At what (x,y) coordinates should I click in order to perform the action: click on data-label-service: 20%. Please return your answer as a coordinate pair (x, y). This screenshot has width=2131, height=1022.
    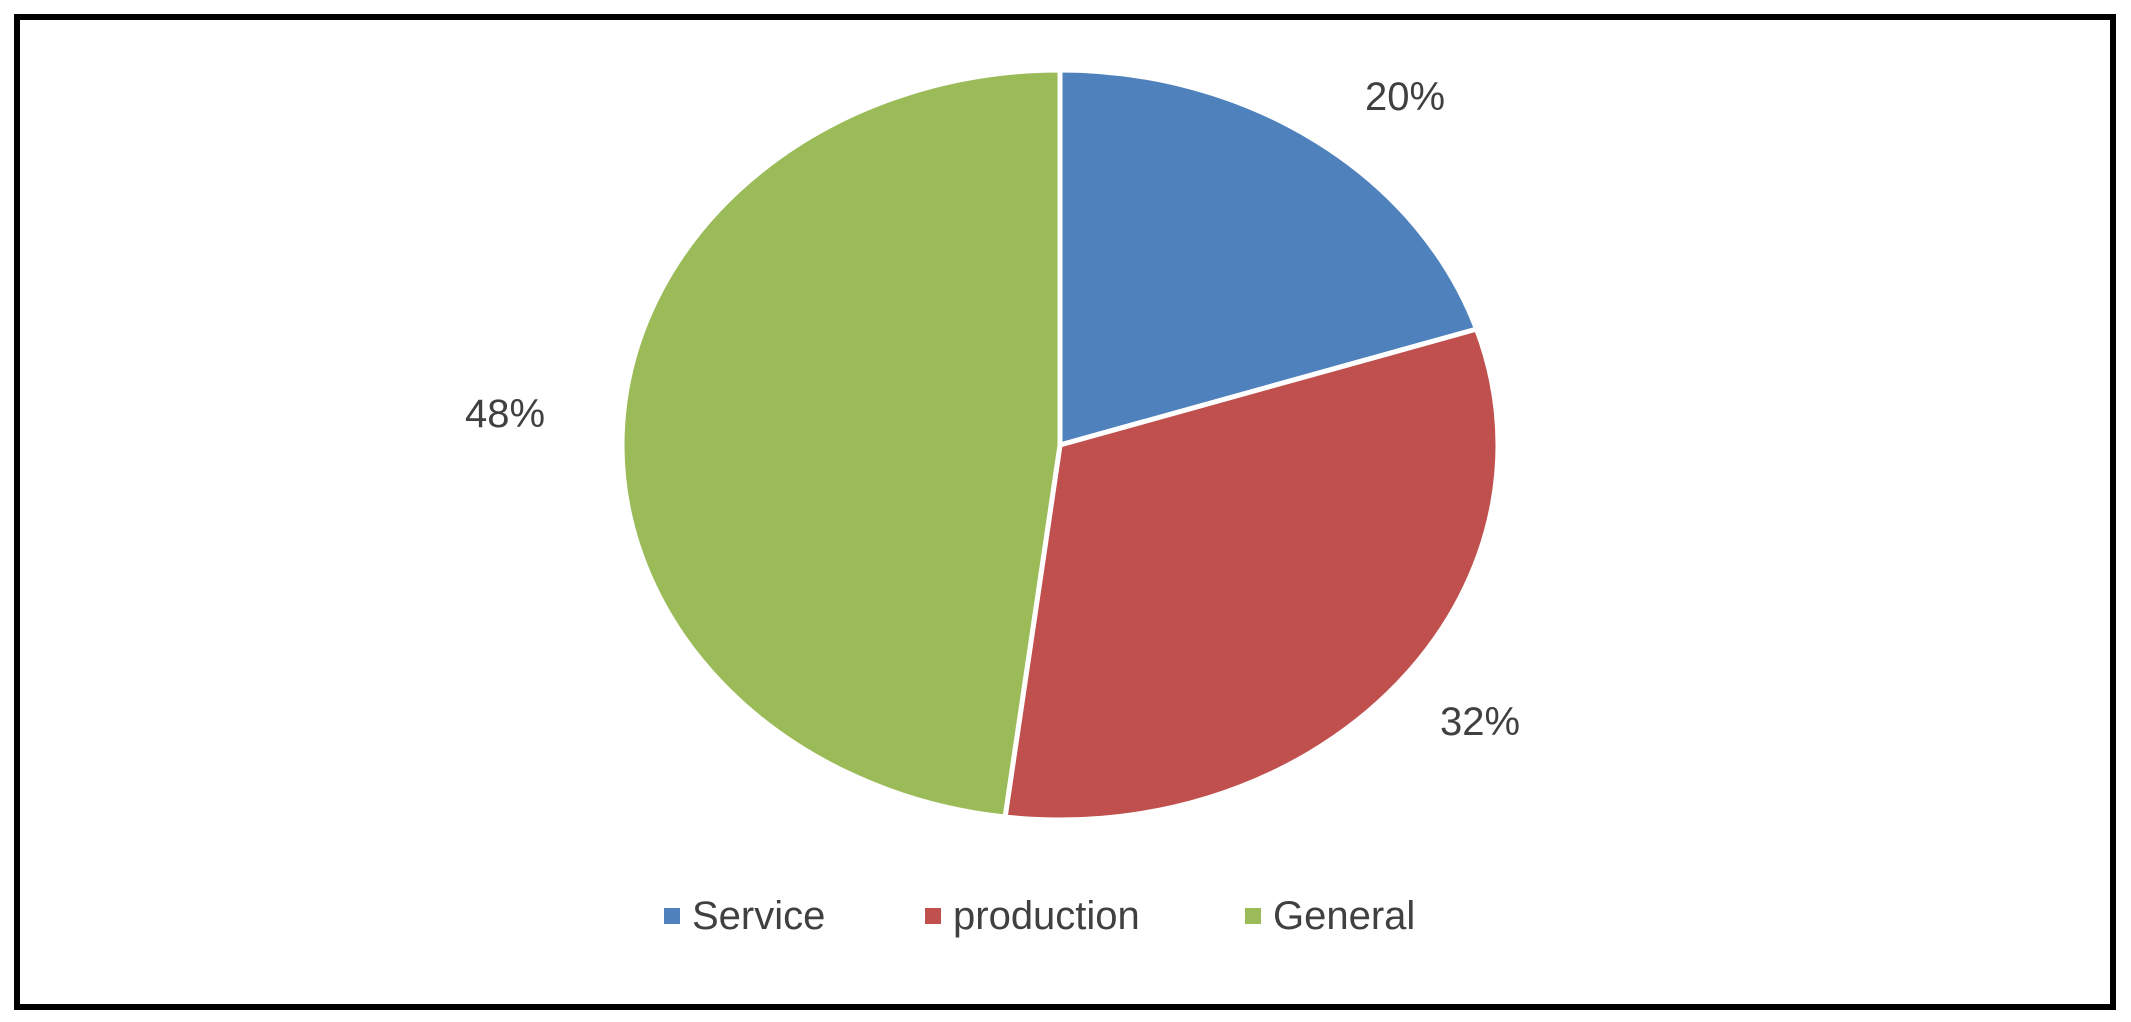
    Looking at the image, I should click on (1405, 97).